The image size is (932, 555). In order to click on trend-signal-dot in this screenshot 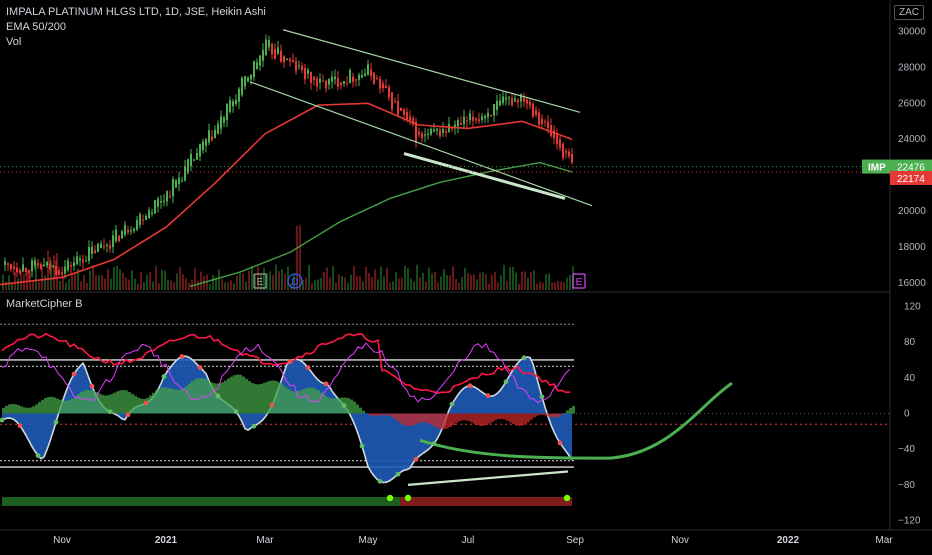, I will do `click(408, 498)`.